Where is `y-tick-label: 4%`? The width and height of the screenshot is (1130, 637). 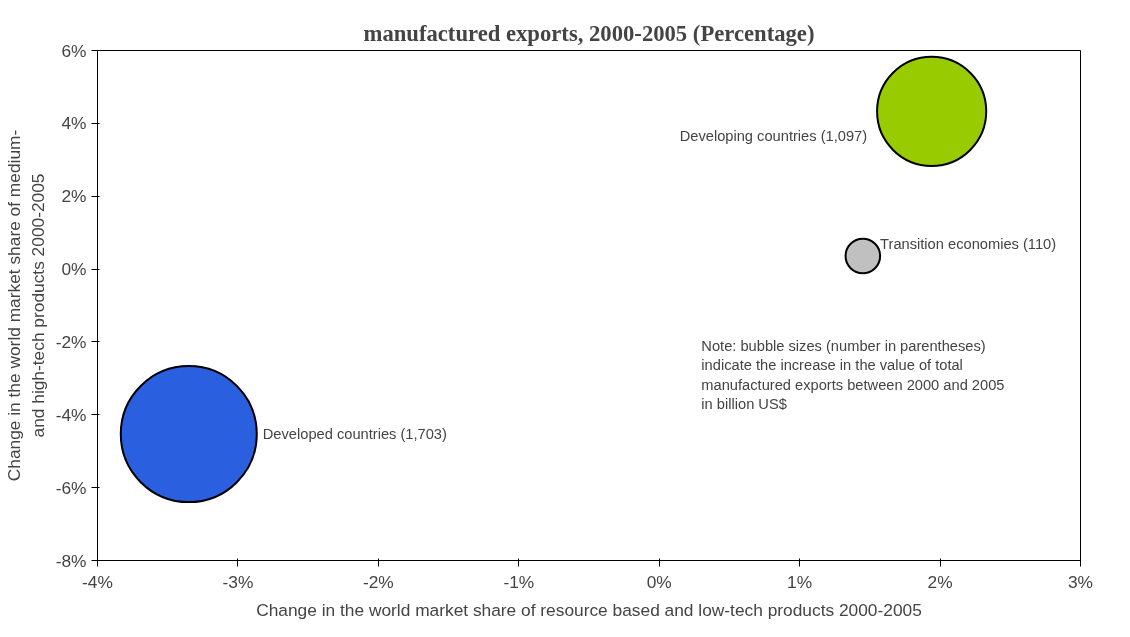 y-tick-label: 4% is located at coordinates (74, 123).